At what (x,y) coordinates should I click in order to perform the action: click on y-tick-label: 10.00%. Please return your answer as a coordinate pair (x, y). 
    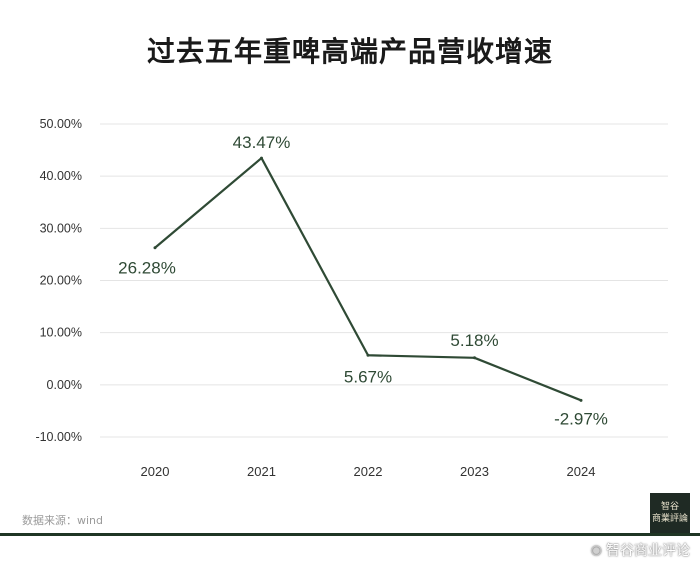
    Looking at the image, I should click on (61, 333).